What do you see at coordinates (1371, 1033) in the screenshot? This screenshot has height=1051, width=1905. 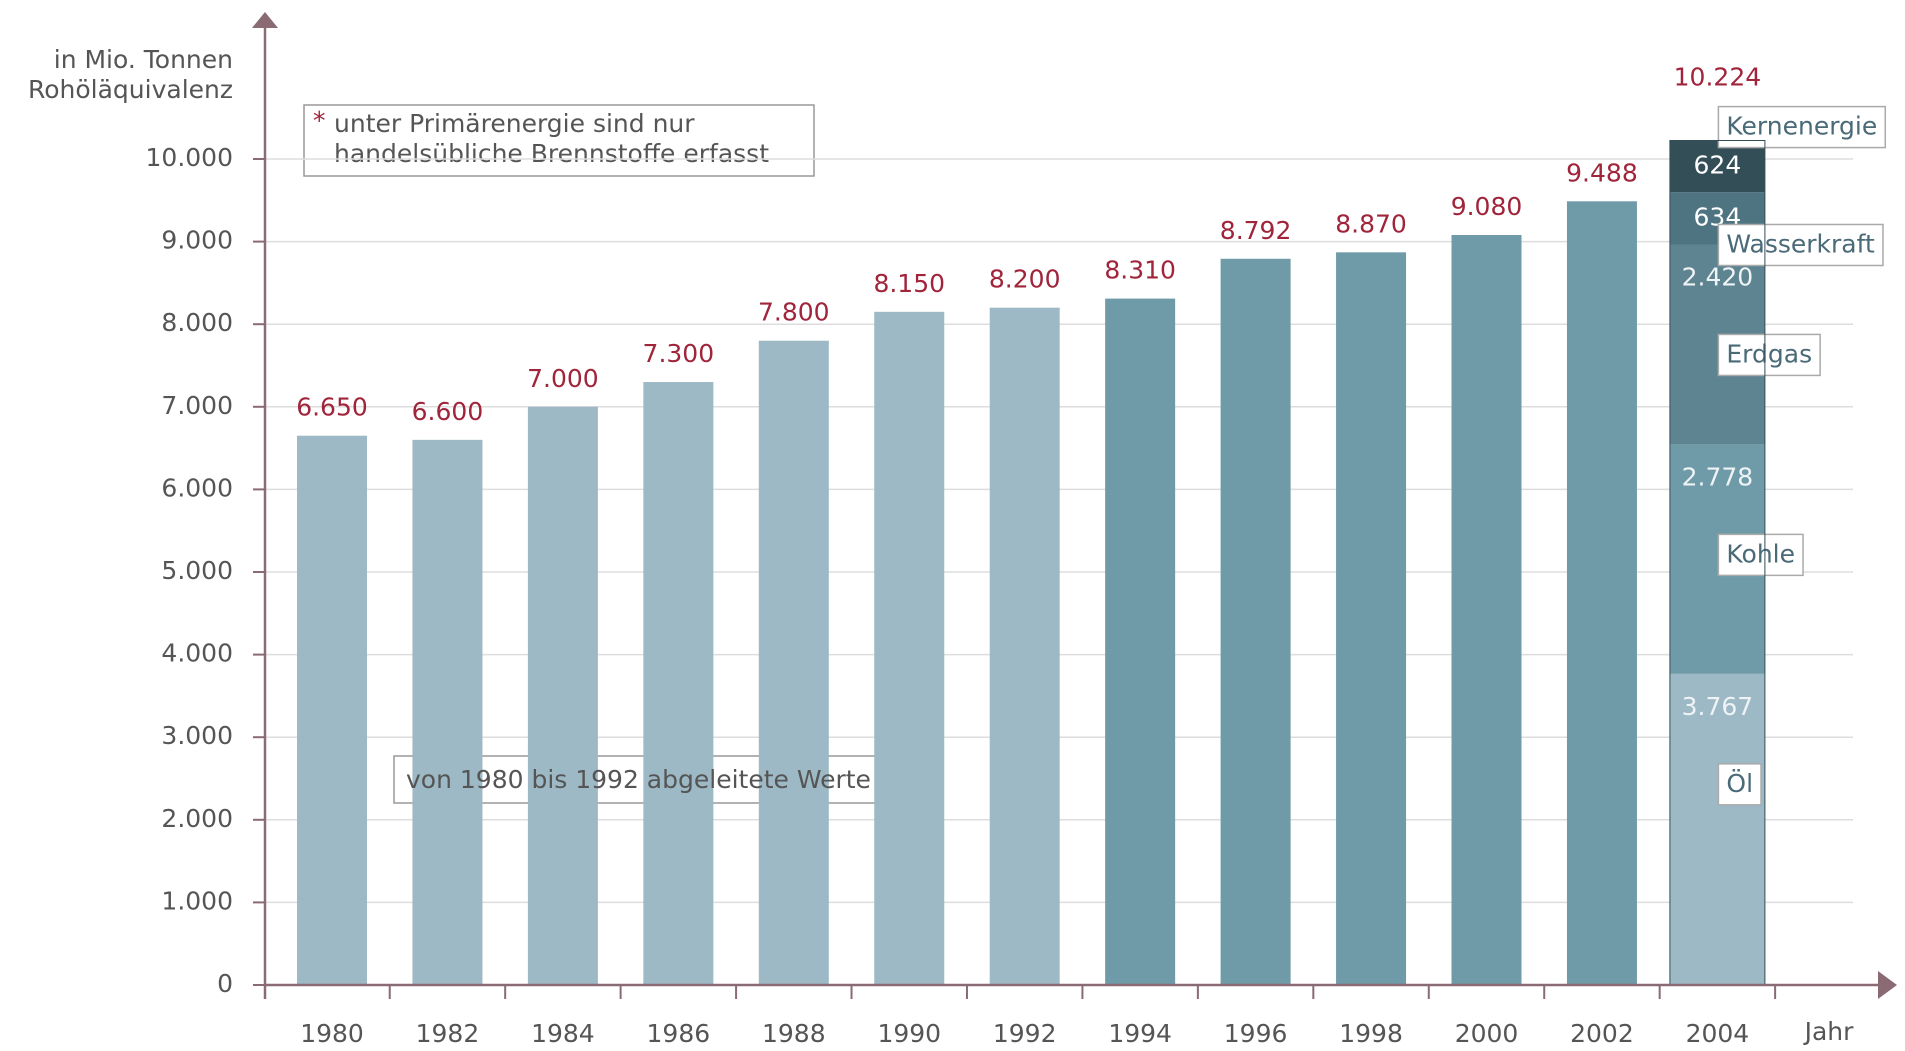 I see `x-tick-label: 1998` at bounding box center [1371, 1033].